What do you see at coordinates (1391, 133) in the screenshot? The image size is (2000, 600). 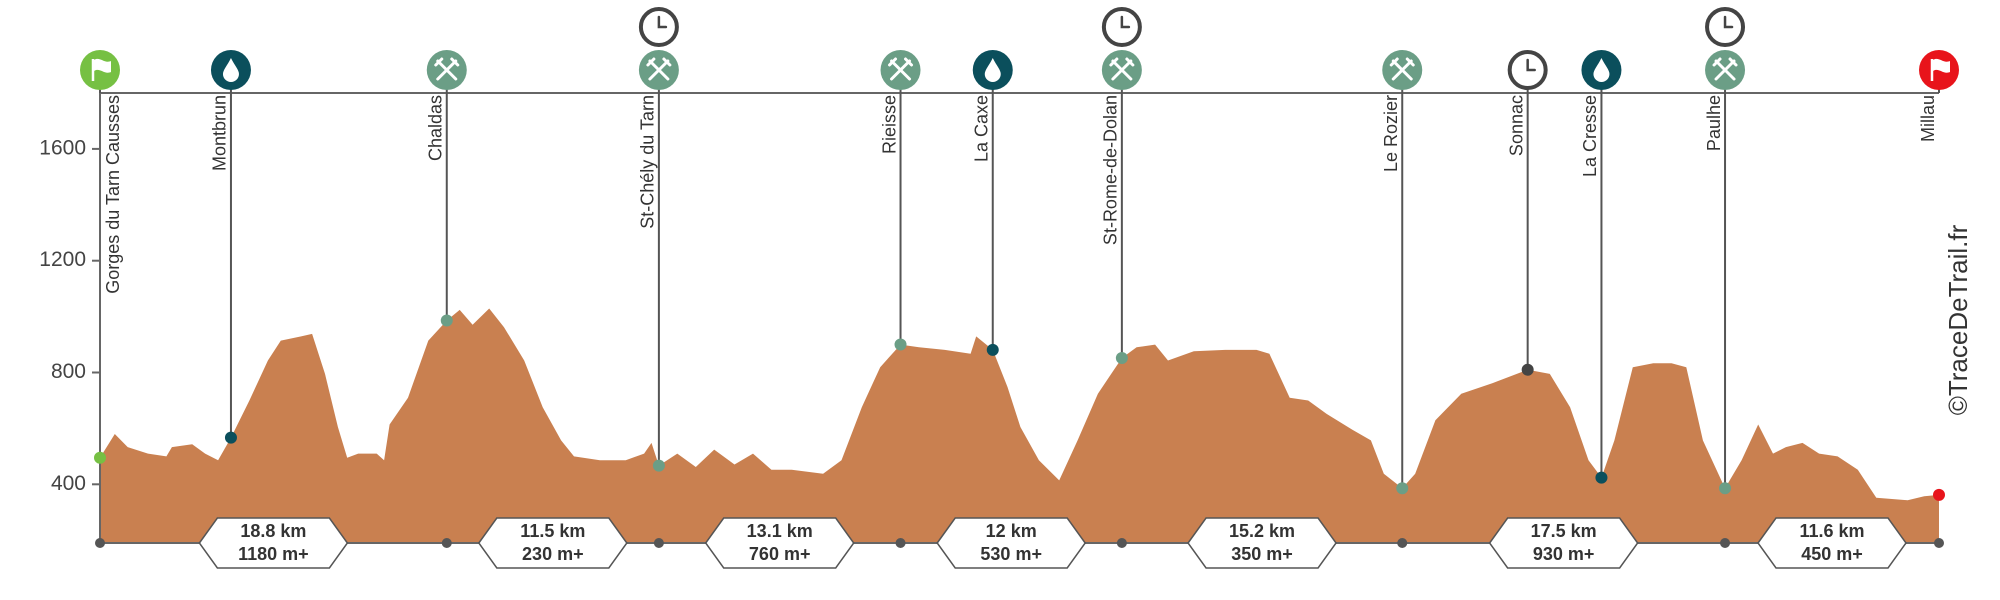 I see `waypoint-label: Le Rozier` at bounding box center [1391, 133].